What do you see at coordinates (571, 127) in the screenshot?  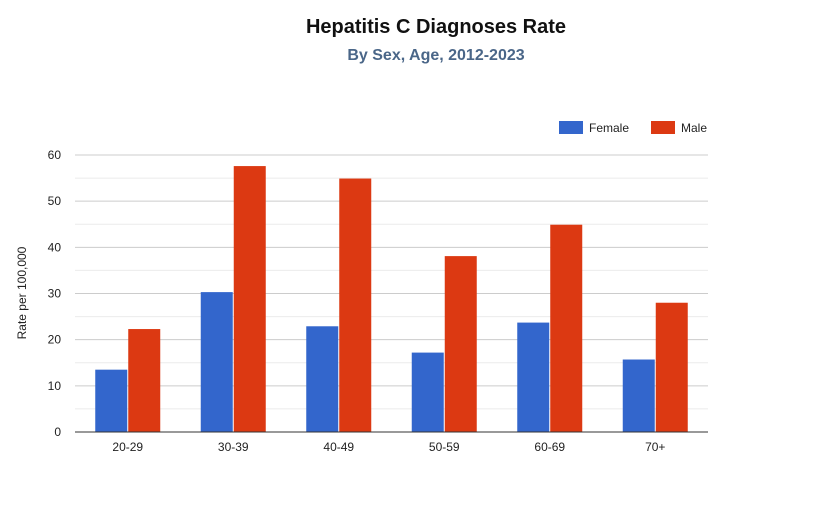 I see `legend-swatch-female` at bounding box center [571, 127].